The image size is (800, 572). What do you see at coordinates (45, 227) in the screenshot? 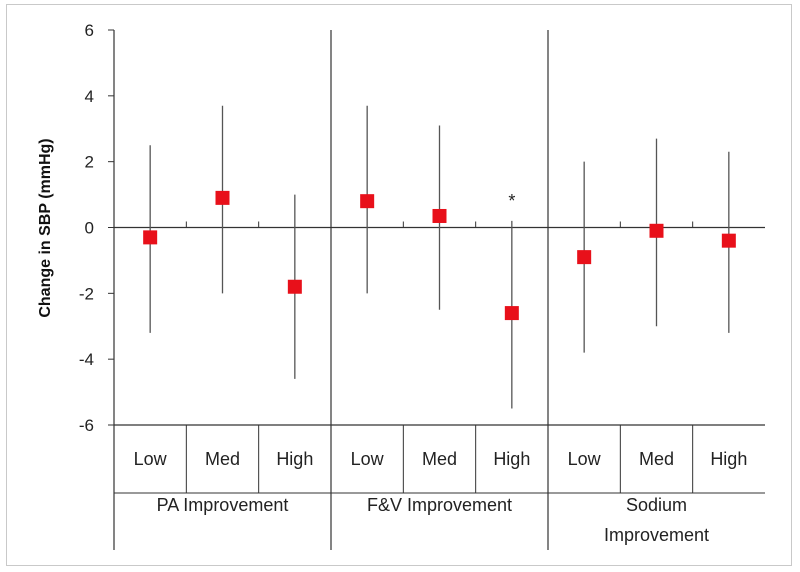
I see `y-axis-label: Change in SBP (mmHg)` at bounding box center [45, 227].